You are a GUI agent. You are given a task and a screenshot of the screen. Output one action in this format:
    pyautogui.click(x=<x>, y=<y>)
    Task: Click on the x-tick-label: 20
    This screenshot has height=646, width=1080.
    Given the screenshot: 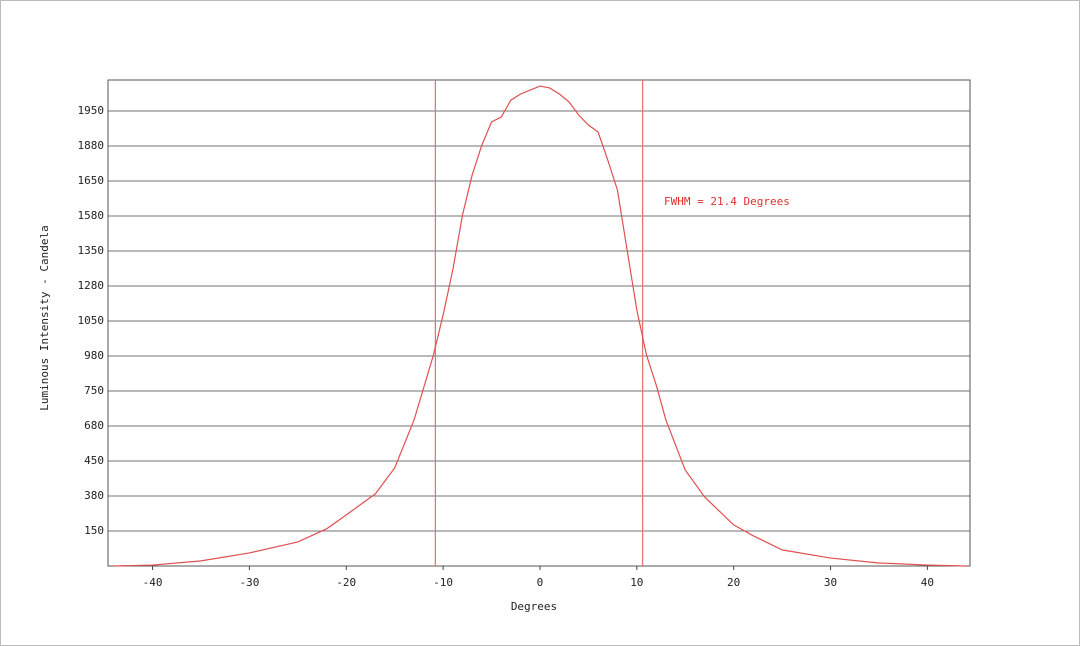 What is the action you would take?
    pyautogui.click(x=733, y=582)
    